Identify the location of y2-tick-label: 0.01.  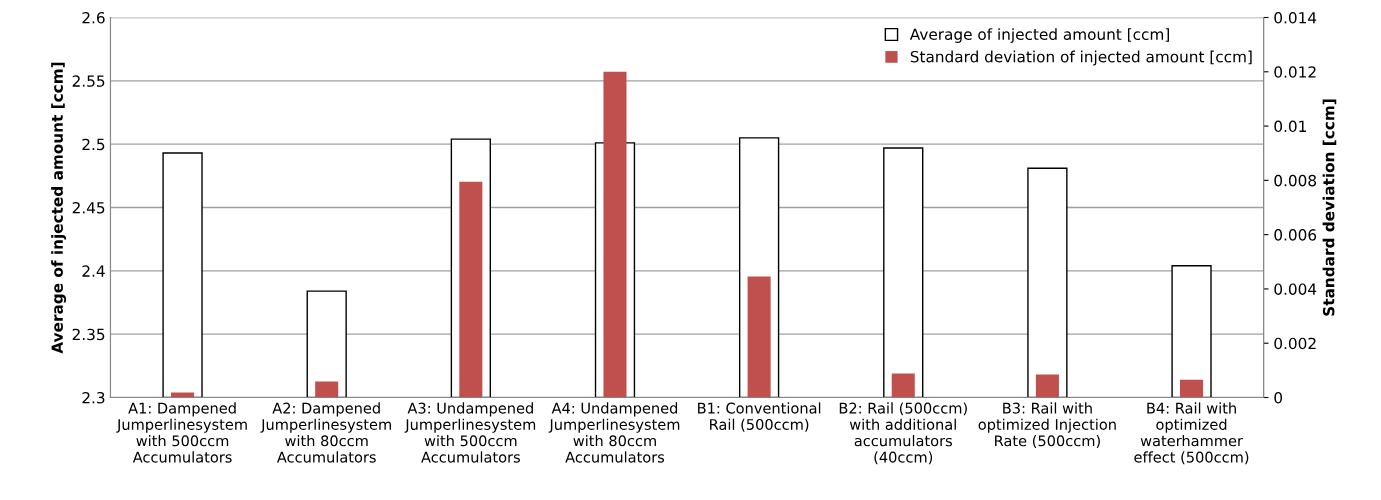
(1290, 126).